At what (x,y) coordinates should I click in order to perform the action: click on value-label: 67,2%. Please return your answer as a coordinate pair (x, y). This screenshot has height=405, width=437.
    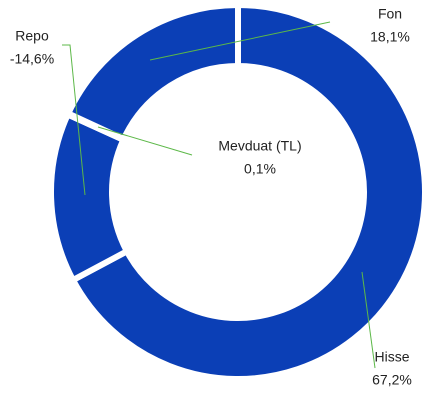
    Looking at the image, I should click on (392, 380).